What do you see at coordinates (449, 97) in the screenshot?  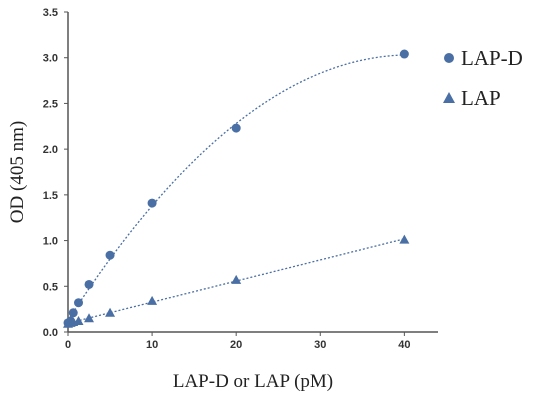 I see `legend-lap-marker` at bounding box center [449, 97].